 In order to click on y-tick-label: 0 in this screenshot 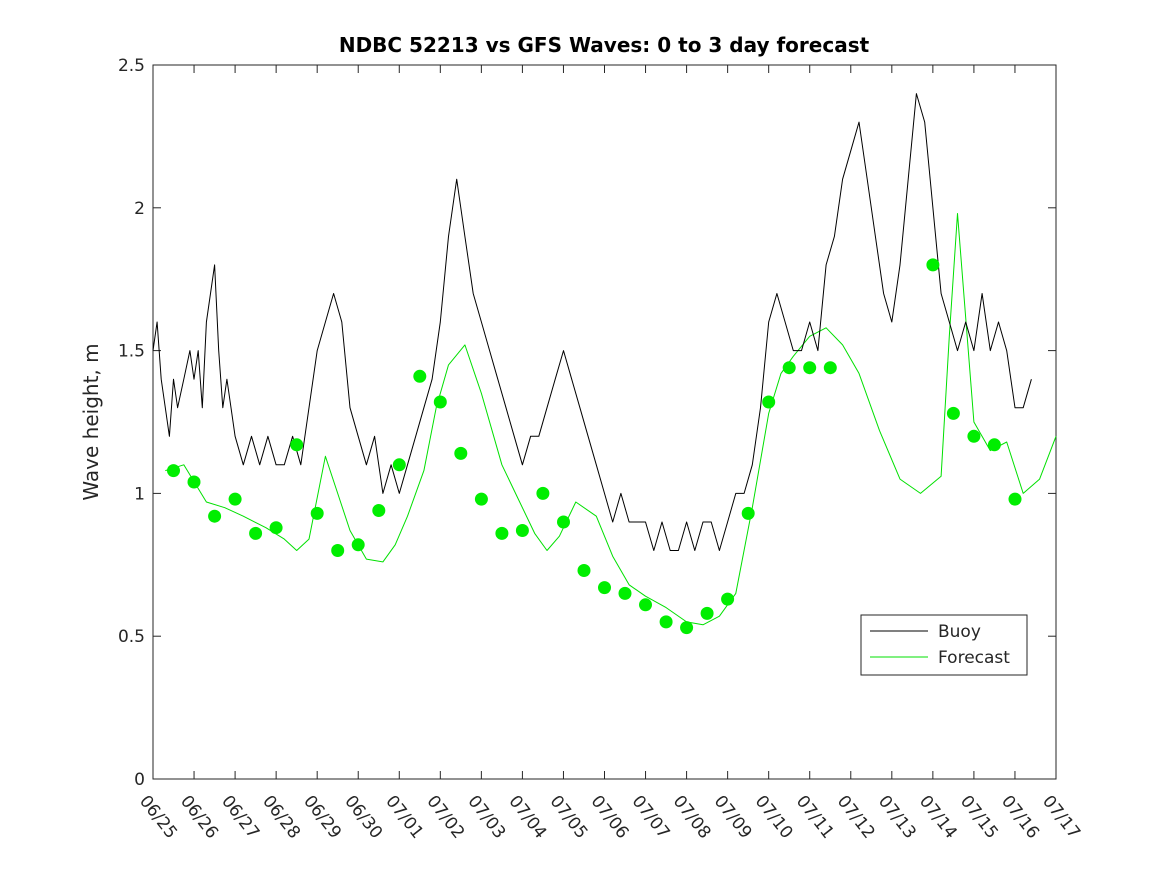, I will do `click(139, 780)`.